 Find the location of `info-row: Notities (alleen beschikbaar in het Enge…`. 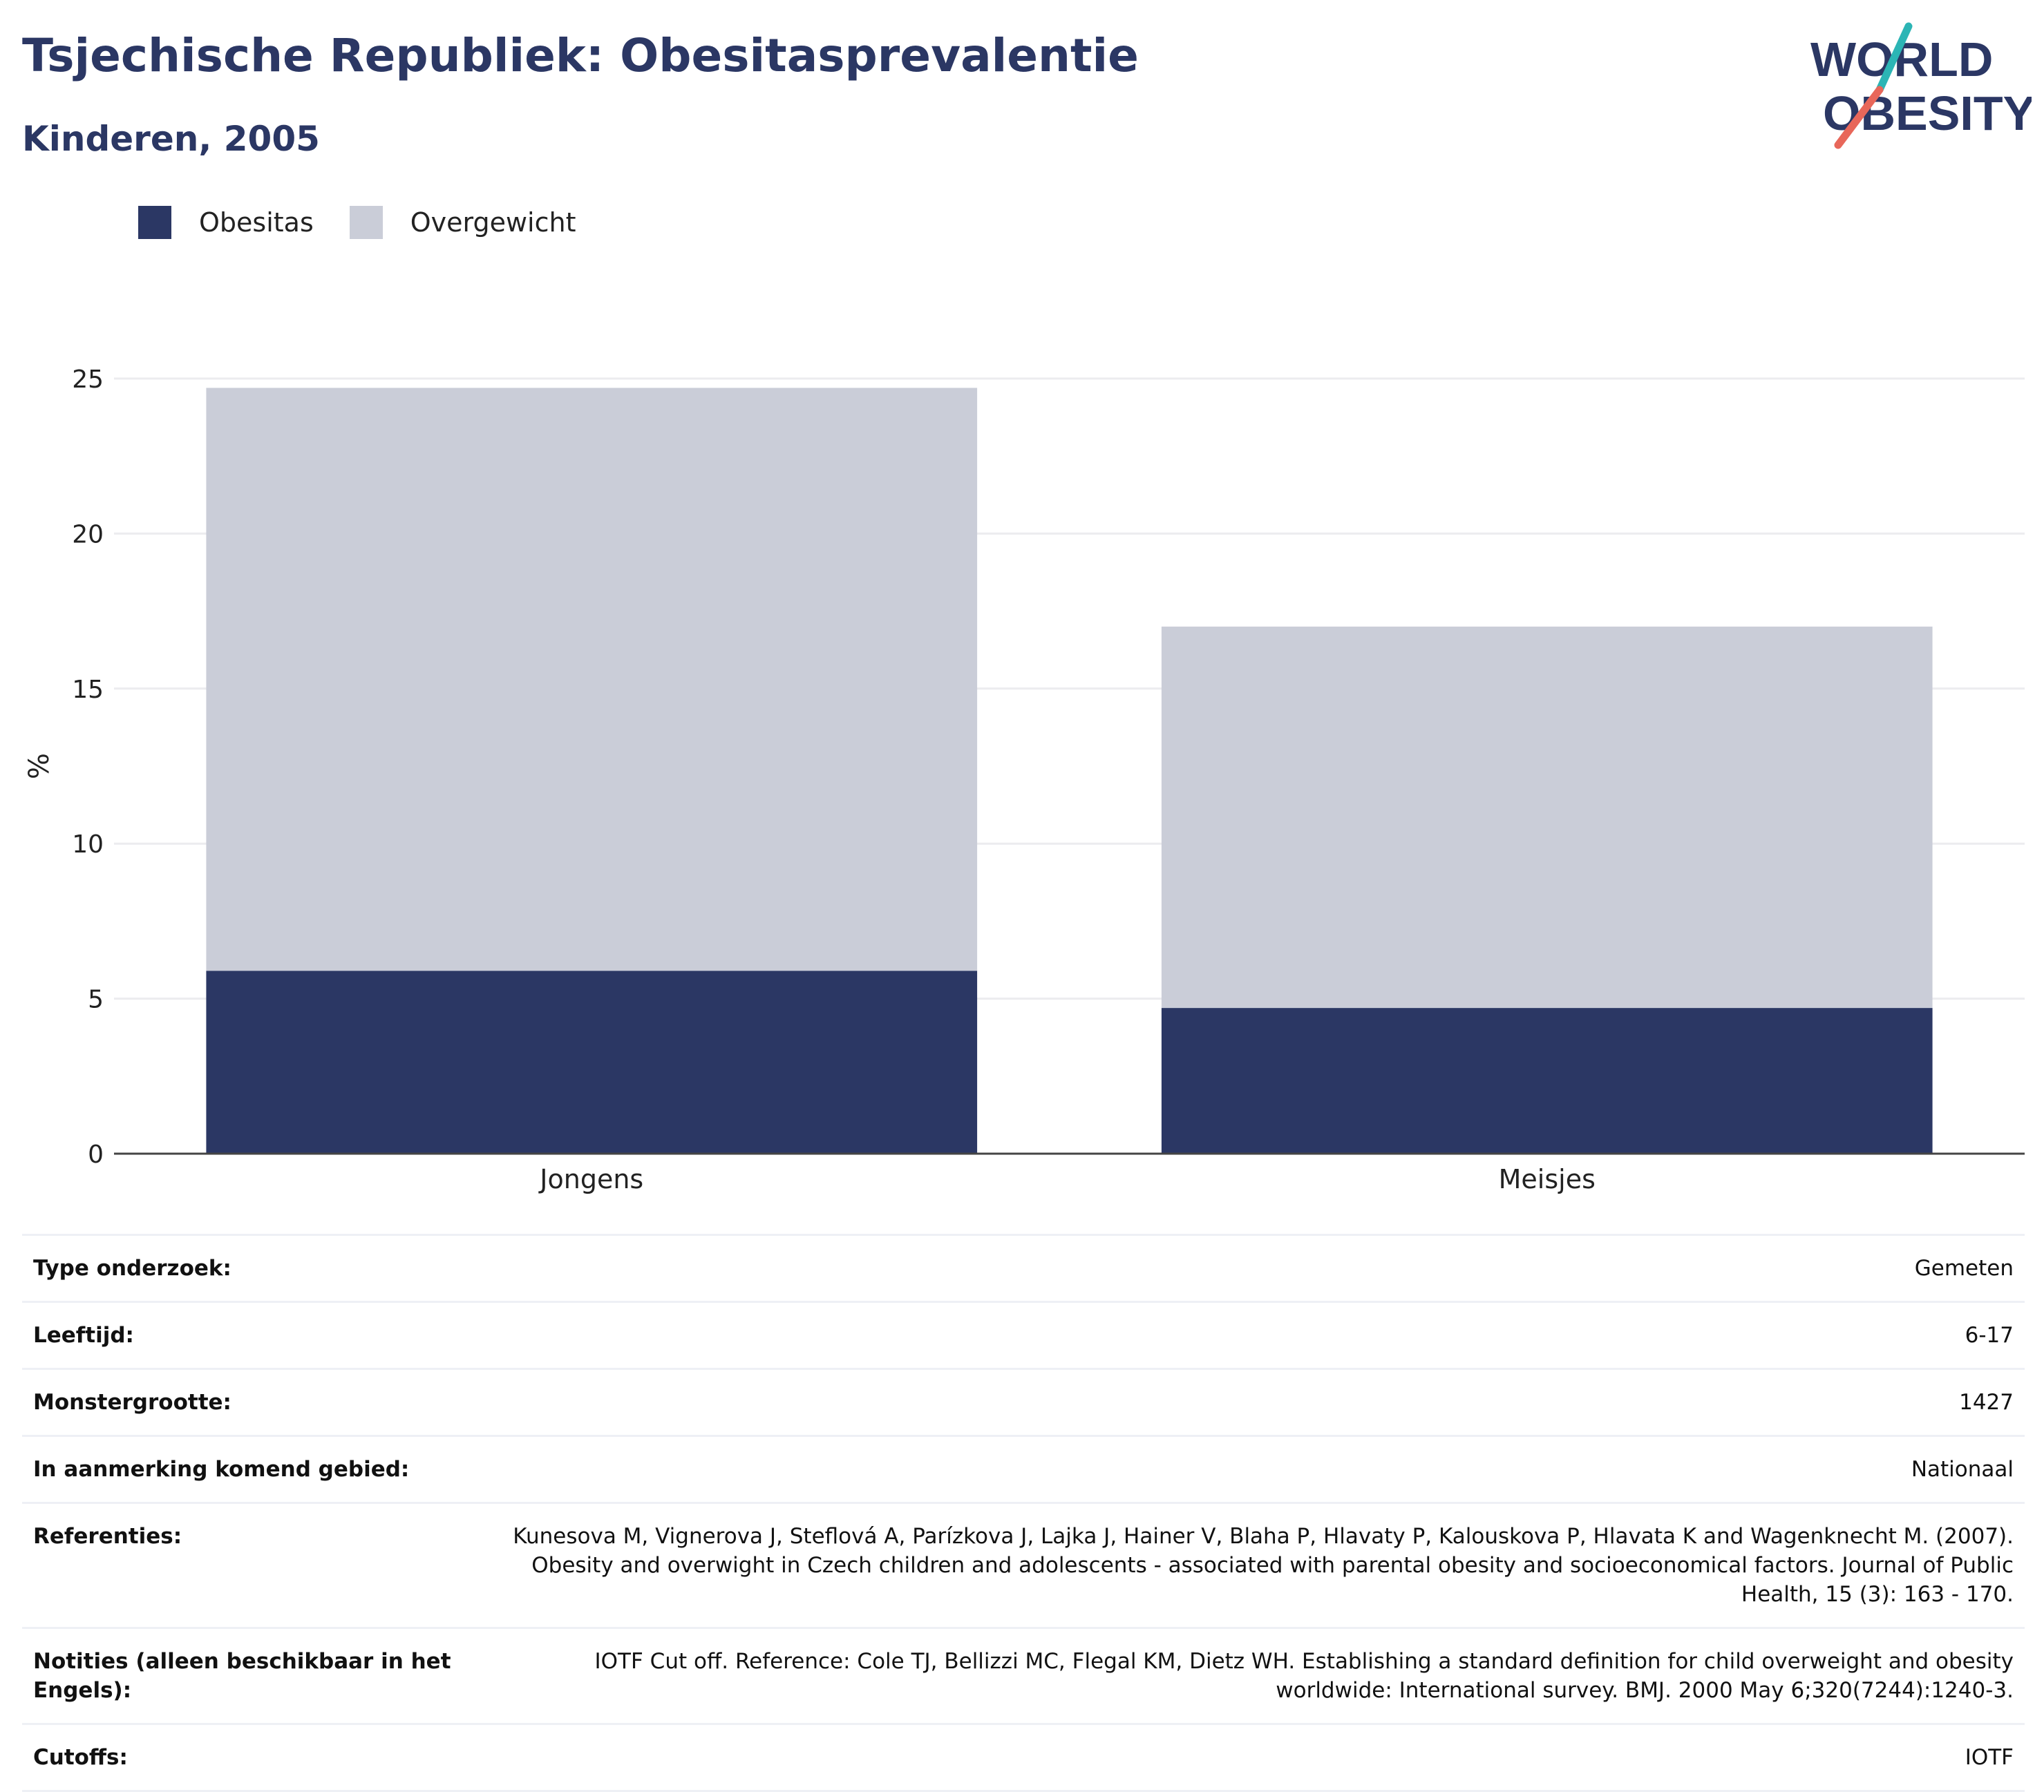

info-row: Notities (alleen beschikbaar in het Enge… is located at coordinates (1023, 1675).